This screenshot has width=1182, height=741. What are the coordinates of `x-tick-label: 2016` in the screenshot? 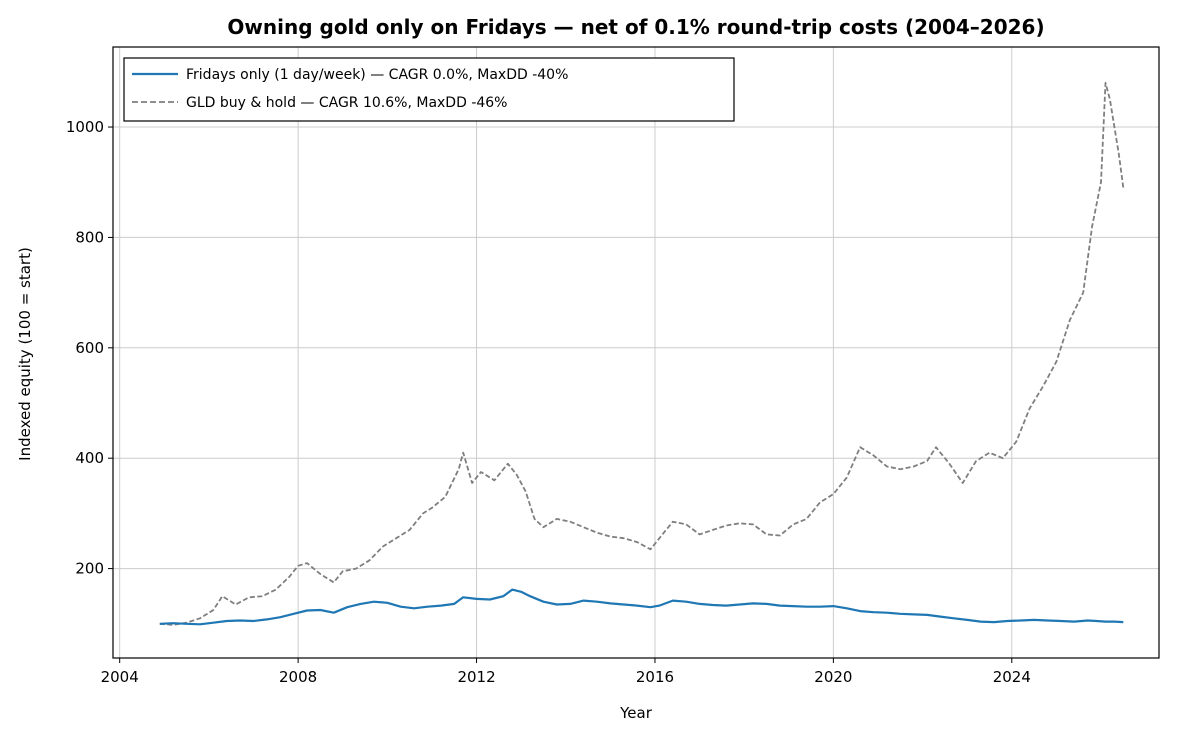 It's located at (655, 677).